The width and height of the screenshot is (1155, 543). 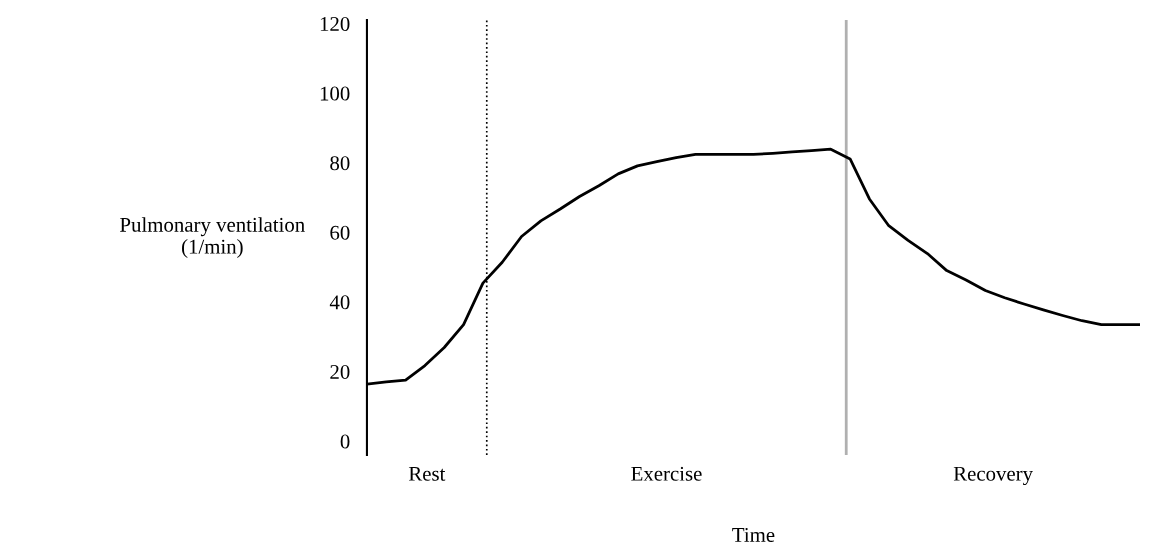 What do you see at coordinates (212, 237) in the screenshot?
I see `y-axis-title: Pulmonary ventilation (1/min)` at bounding box center [212, 237].